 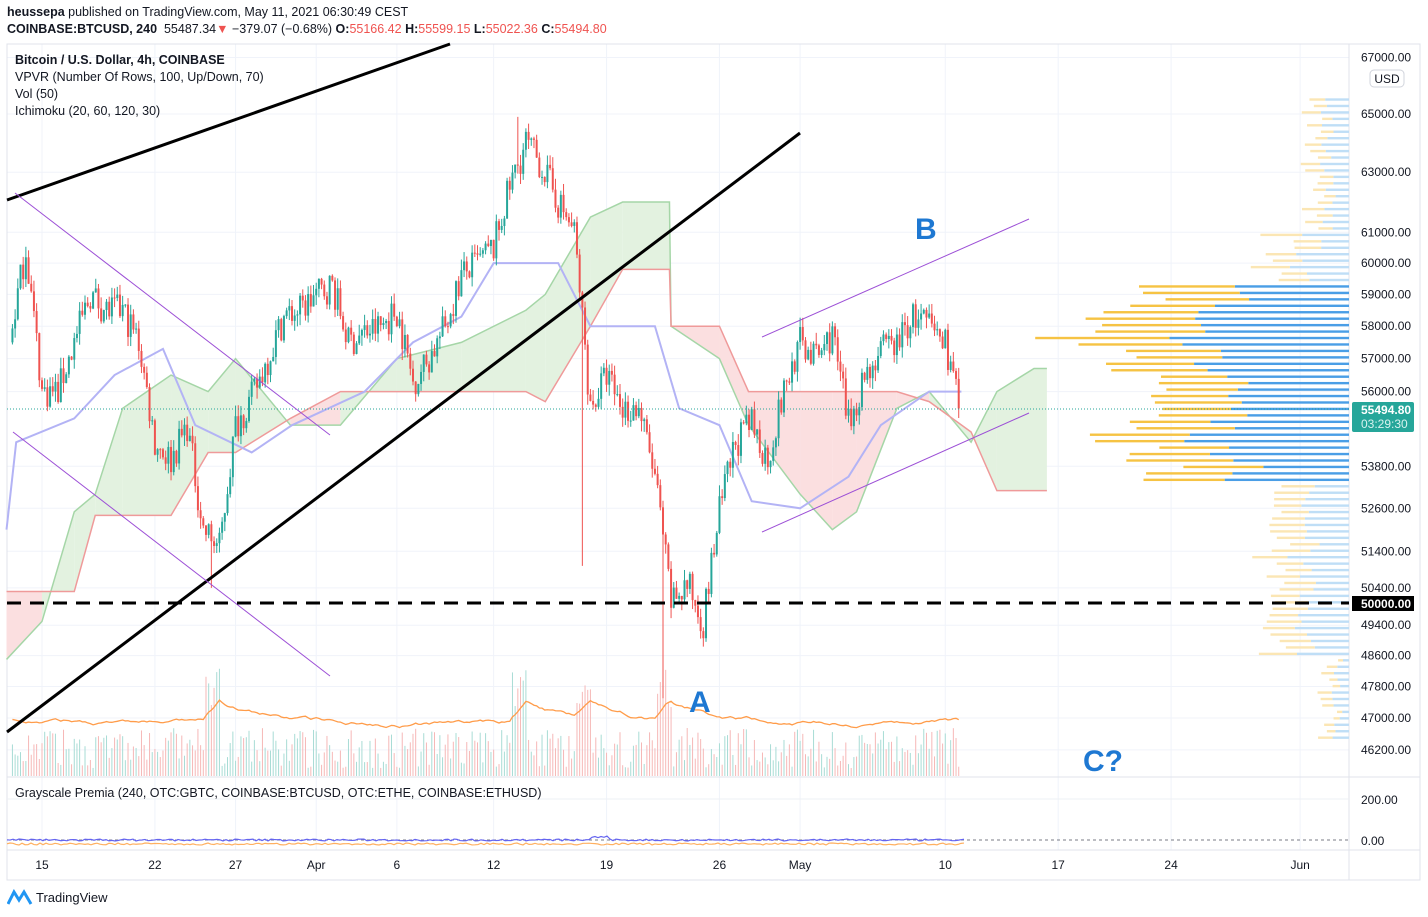 What do you see at coordinates (1386, 687) in the screenshot?
I see `price-tick-label: 47800.00` at bounding box center [1386, 687].